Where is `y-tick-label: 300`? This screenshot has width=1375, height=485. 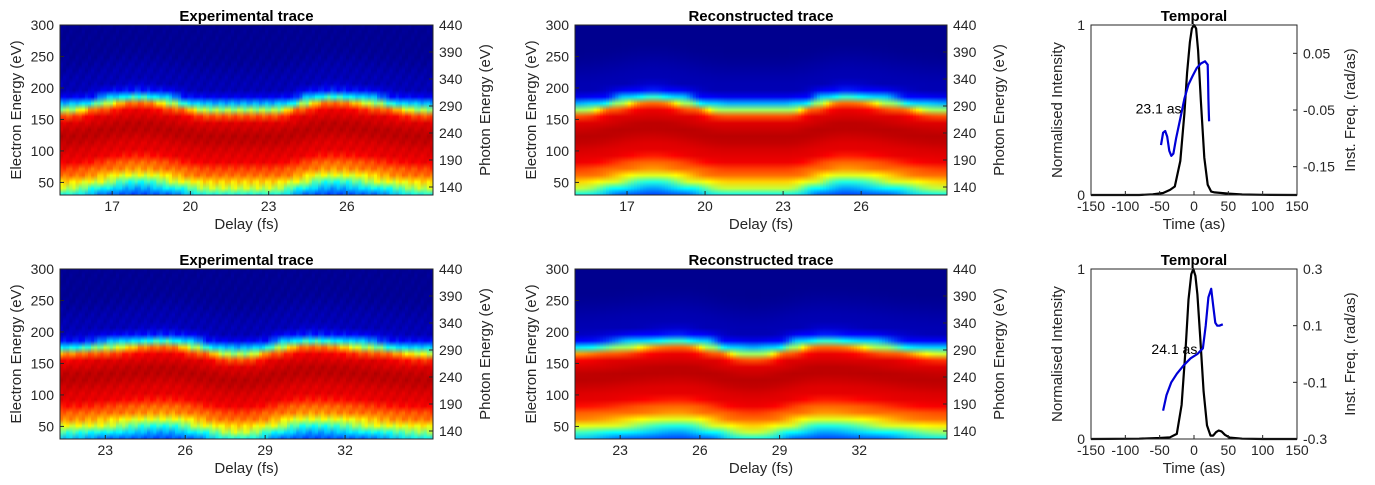 y-tick-label: 300 is located at coordinates (558, 25).